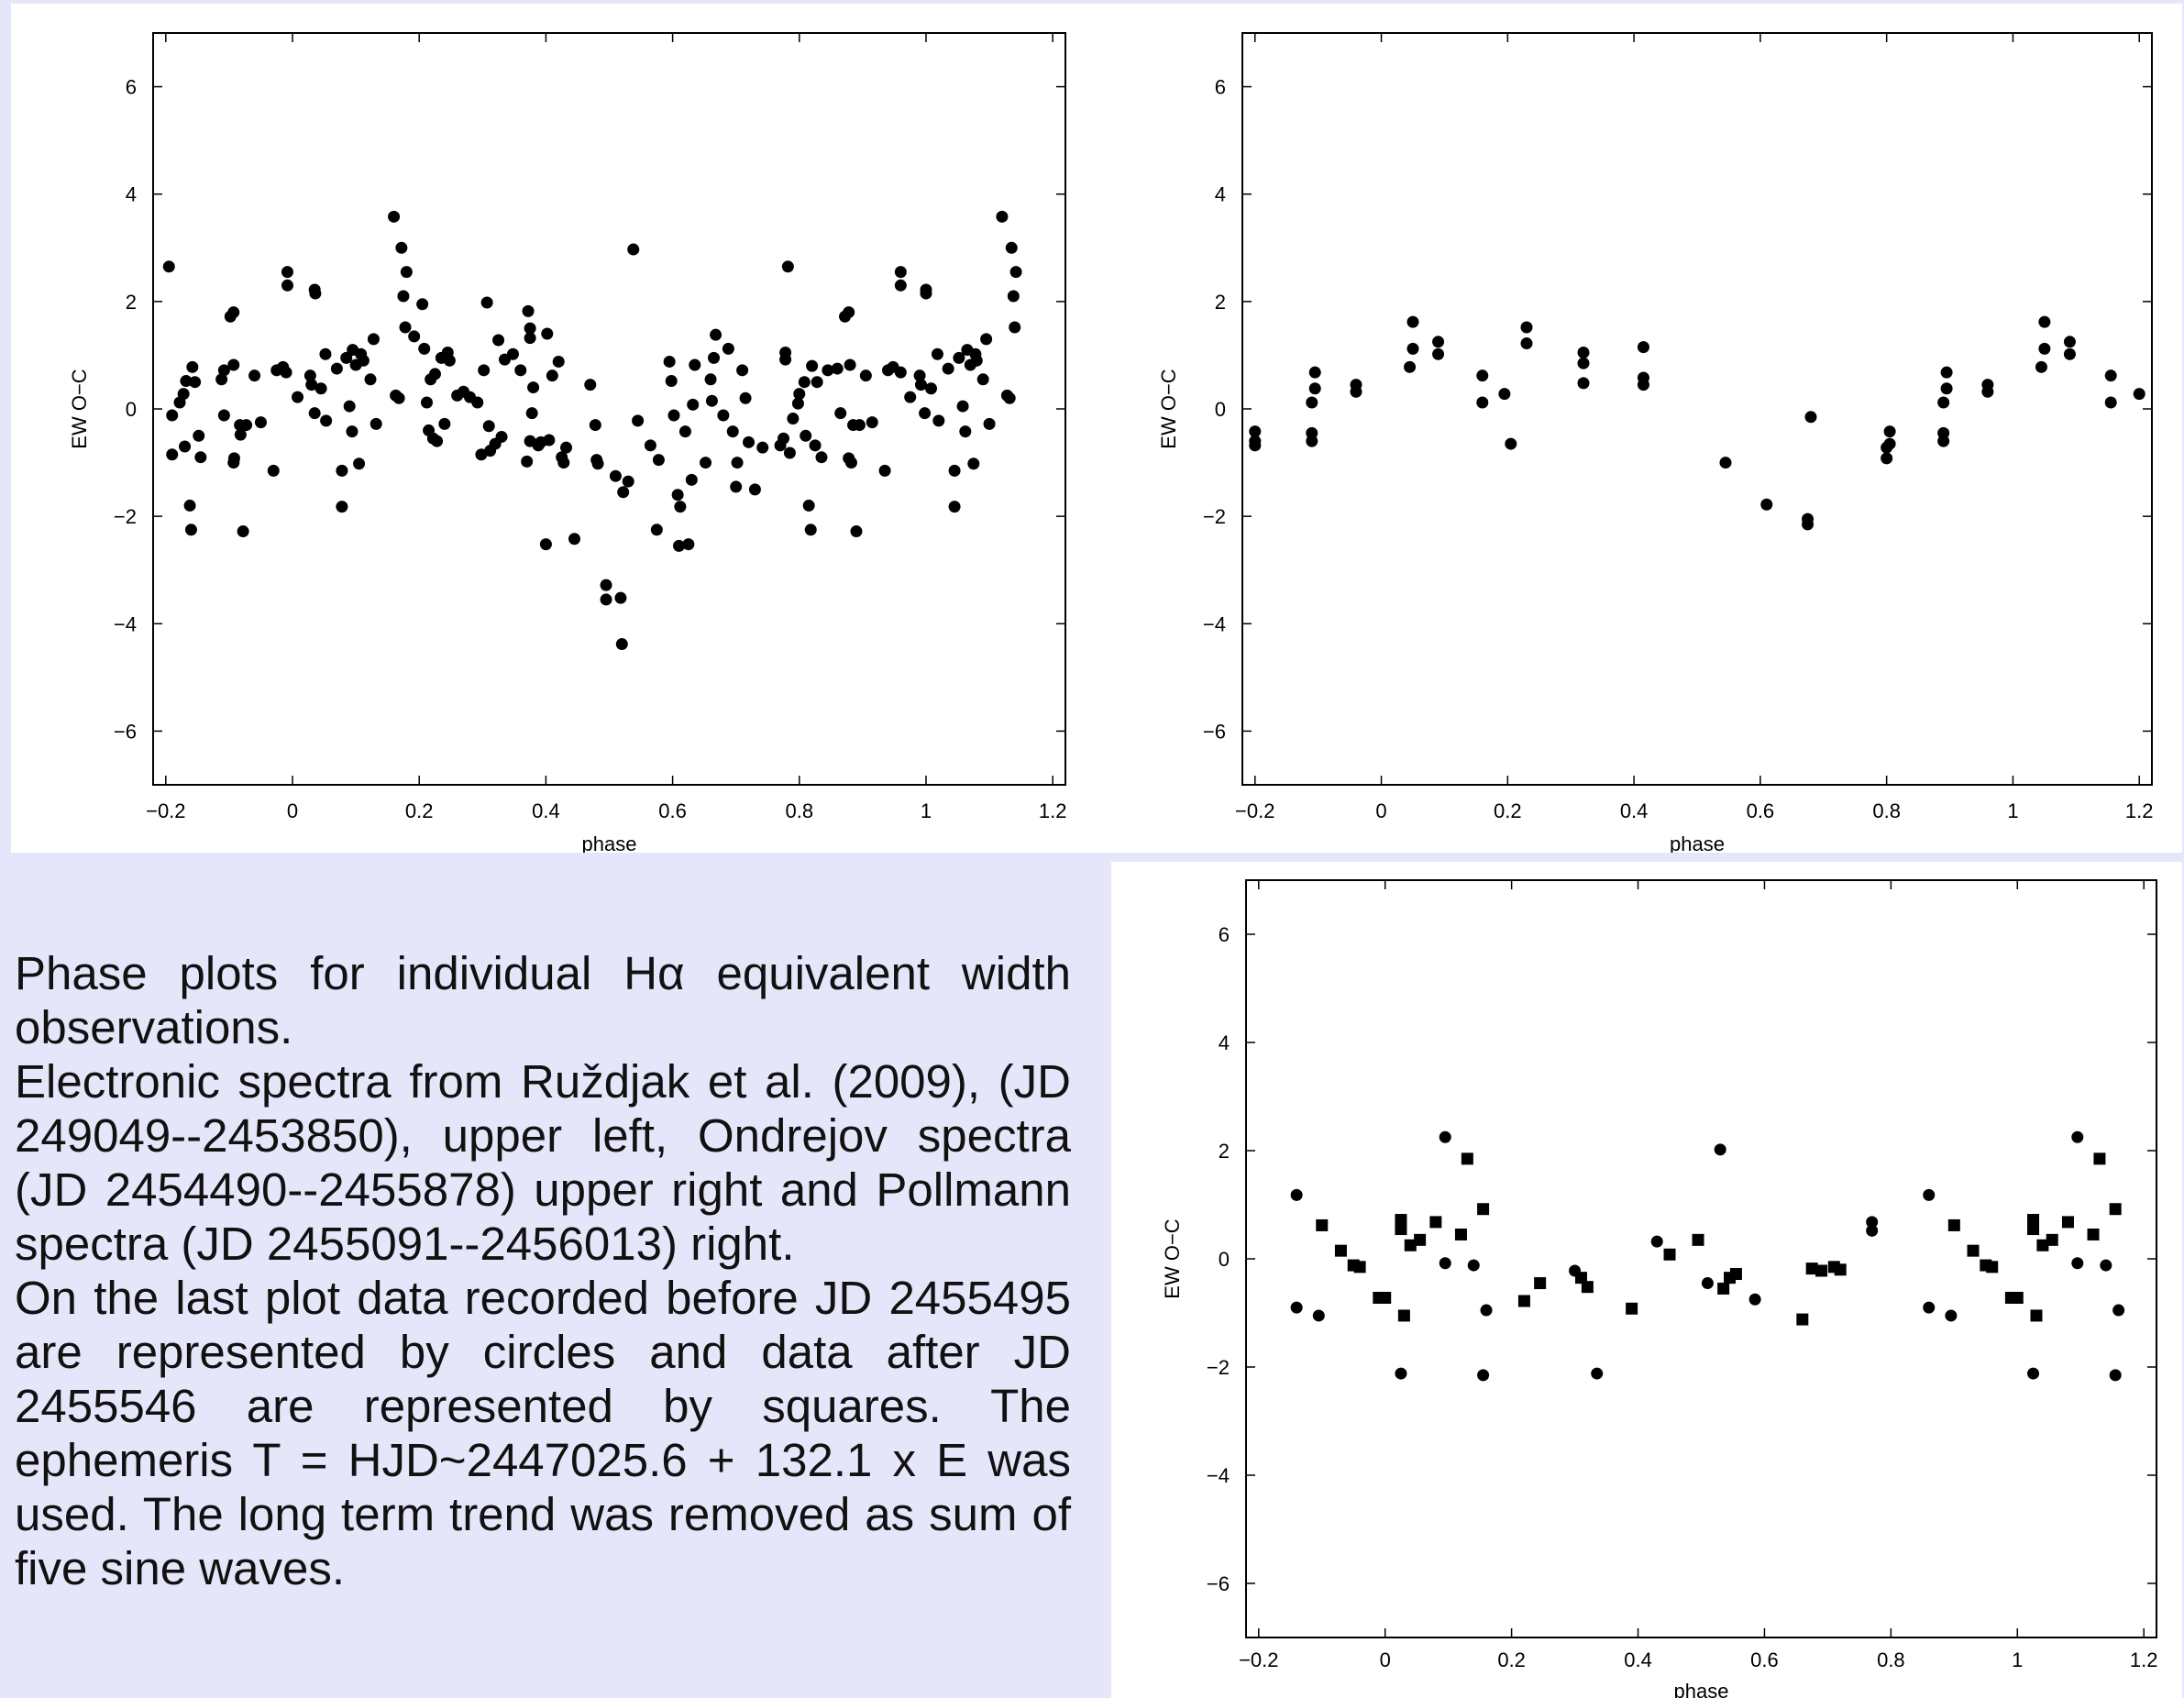  Describe the element at coordinates (1224, 934) in the screenshot. I see `y-tick-label: 6` at that location.